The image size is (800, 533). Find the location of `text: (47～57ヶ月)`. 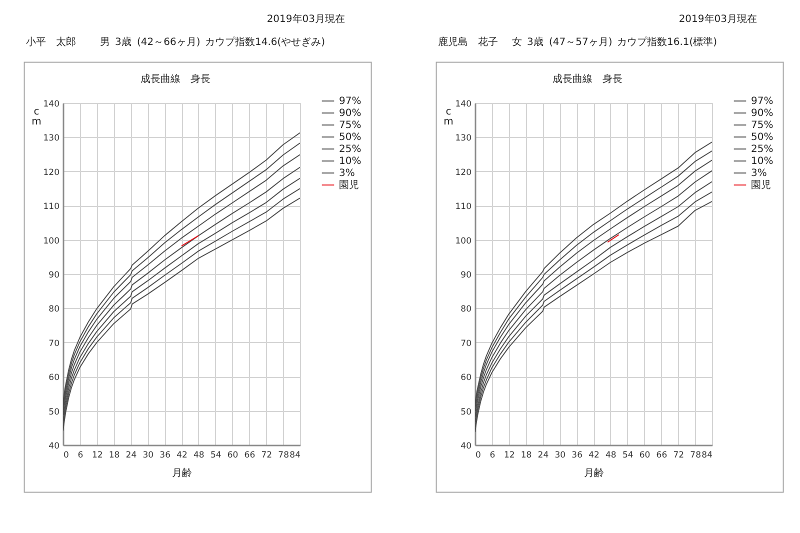

text: (47～57ヶ月) is located at coordinates (580, 42).